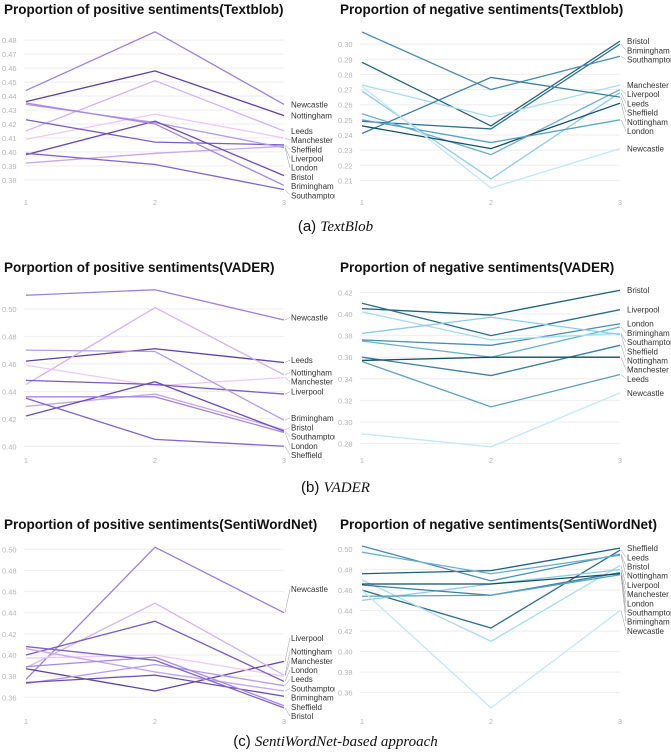 The height and width of the screenshot is (754, 671). I want to click on y-tick-label: 0.27, so click(345, 90).